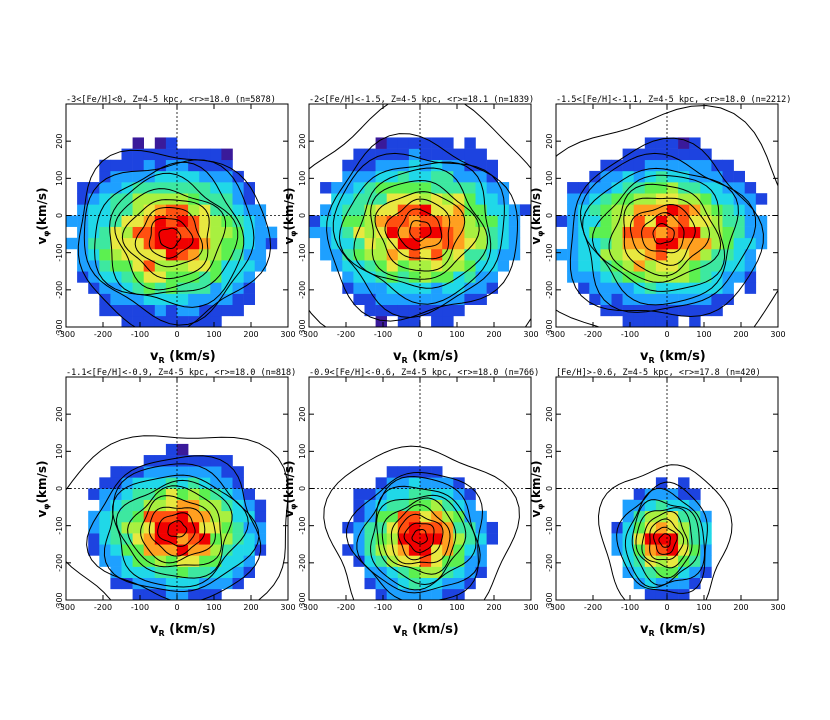  I want to click on x-tick-label: -100, so click(140, 607).